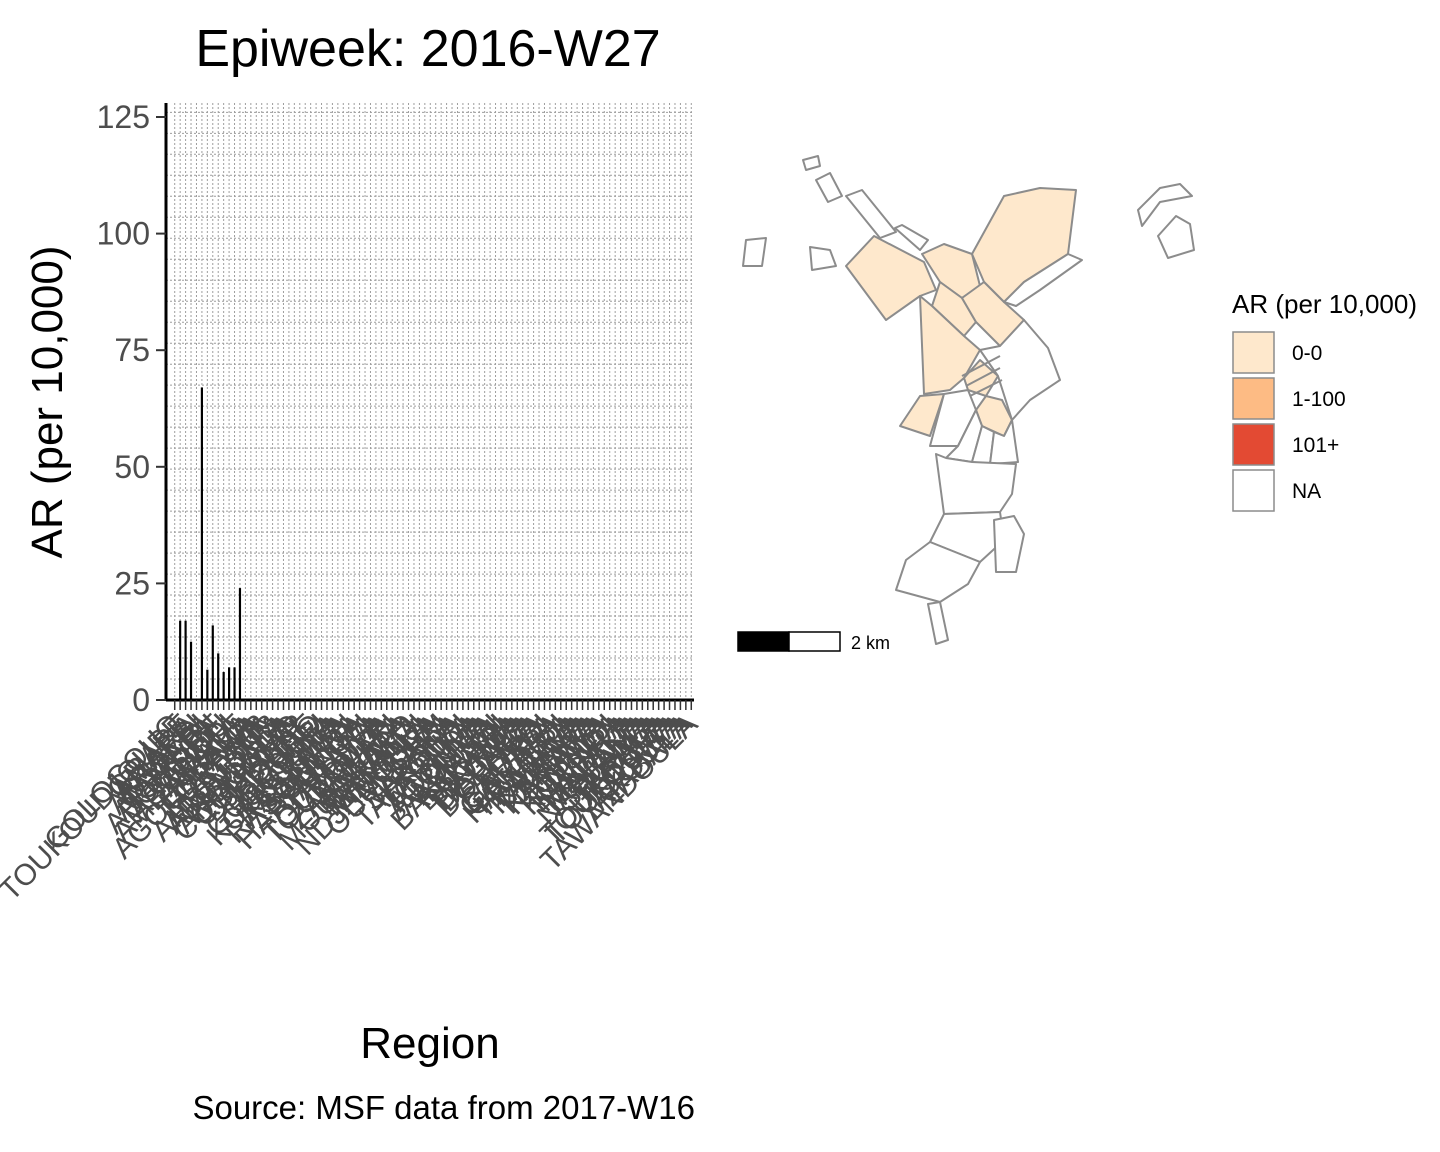 Image resolution: width=1440 pixels, height=1152 pixels. What do you see at coordinates (763, 641) in the screenshot?
I see `scale-bar-black-segment` at bounding box center [763, 641].